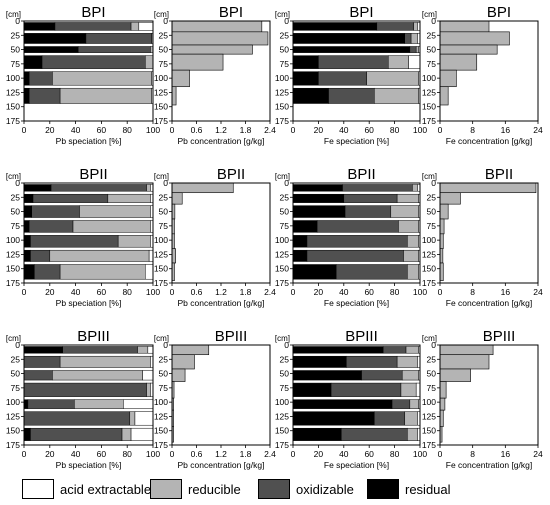 The height and width of the screenshot is (505, 550). Describe the element at coordinates (282, 240) in the screenshot. I see `panel-bpii-fe-speciation-ytick-label-100: 100` at that location.